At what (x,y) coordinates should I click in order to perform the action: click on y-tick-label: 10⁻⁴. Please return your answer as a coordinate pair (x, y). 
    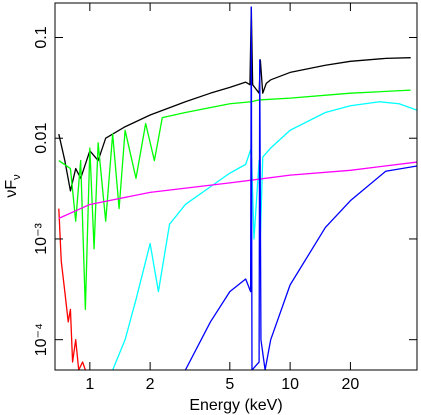
    Looking at the image, I should click on (41, 339).